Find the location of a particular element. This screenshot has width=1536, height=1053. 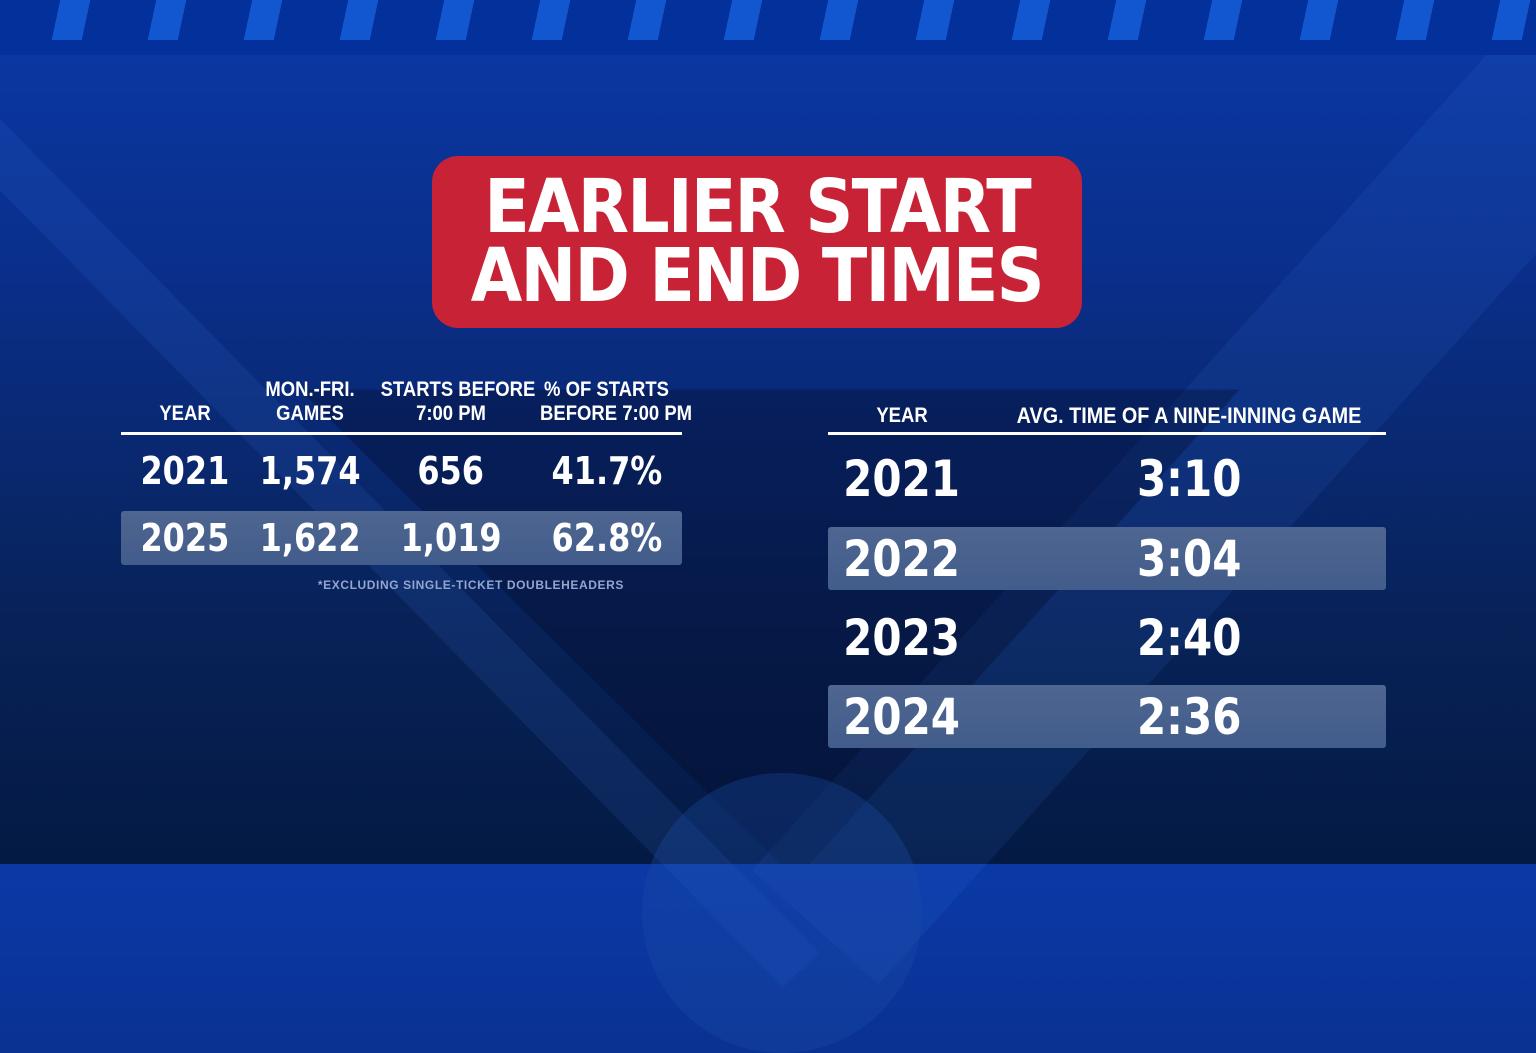

mound-circle is located at coordinates (782, 913).